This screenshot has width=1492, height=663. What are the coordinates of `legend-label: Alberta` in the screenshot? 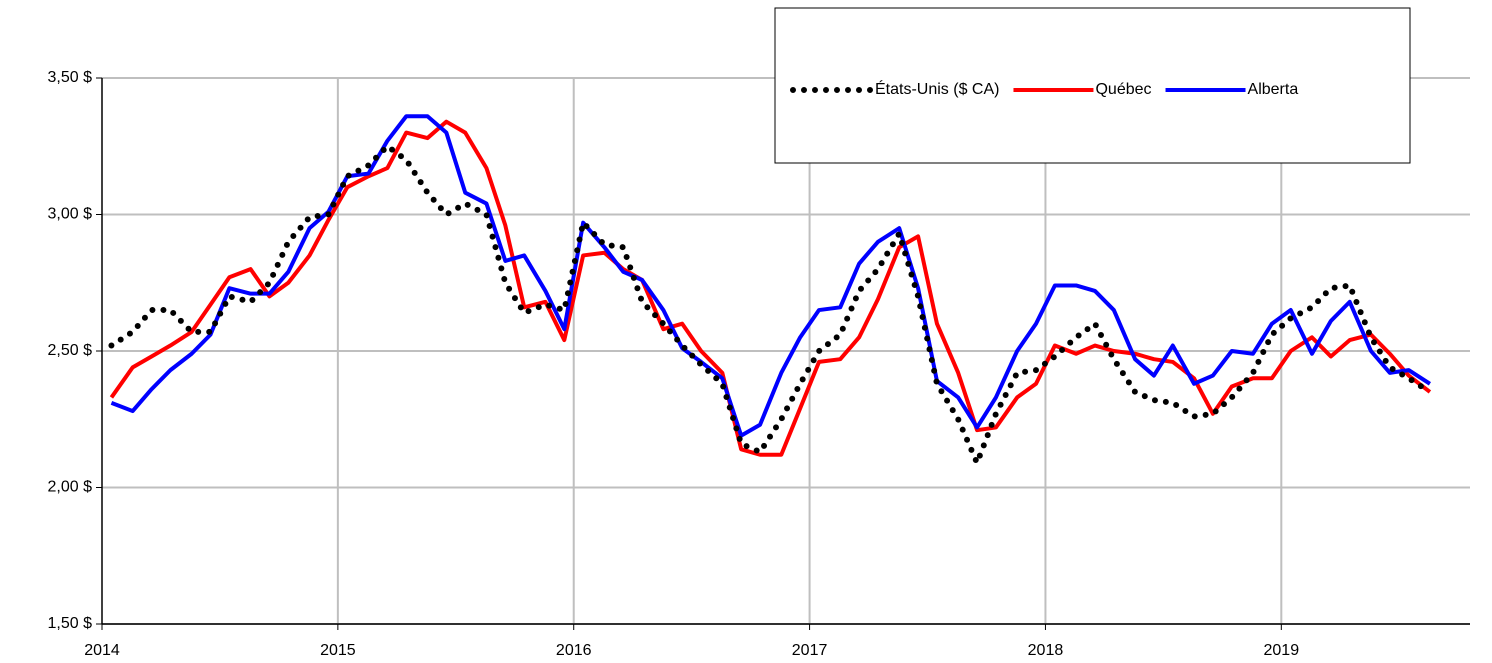 It's located at (1273, 89).